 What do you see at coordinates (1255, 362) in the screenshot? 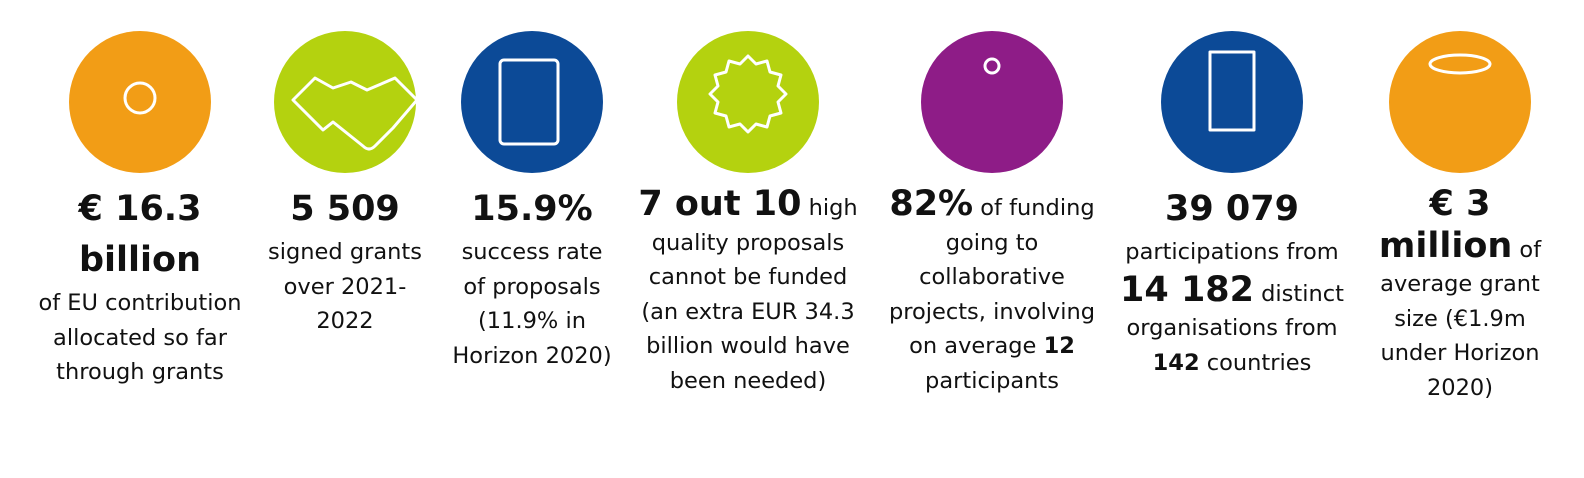
I see `stat-label: countries` at bounding box center [1255, 362].